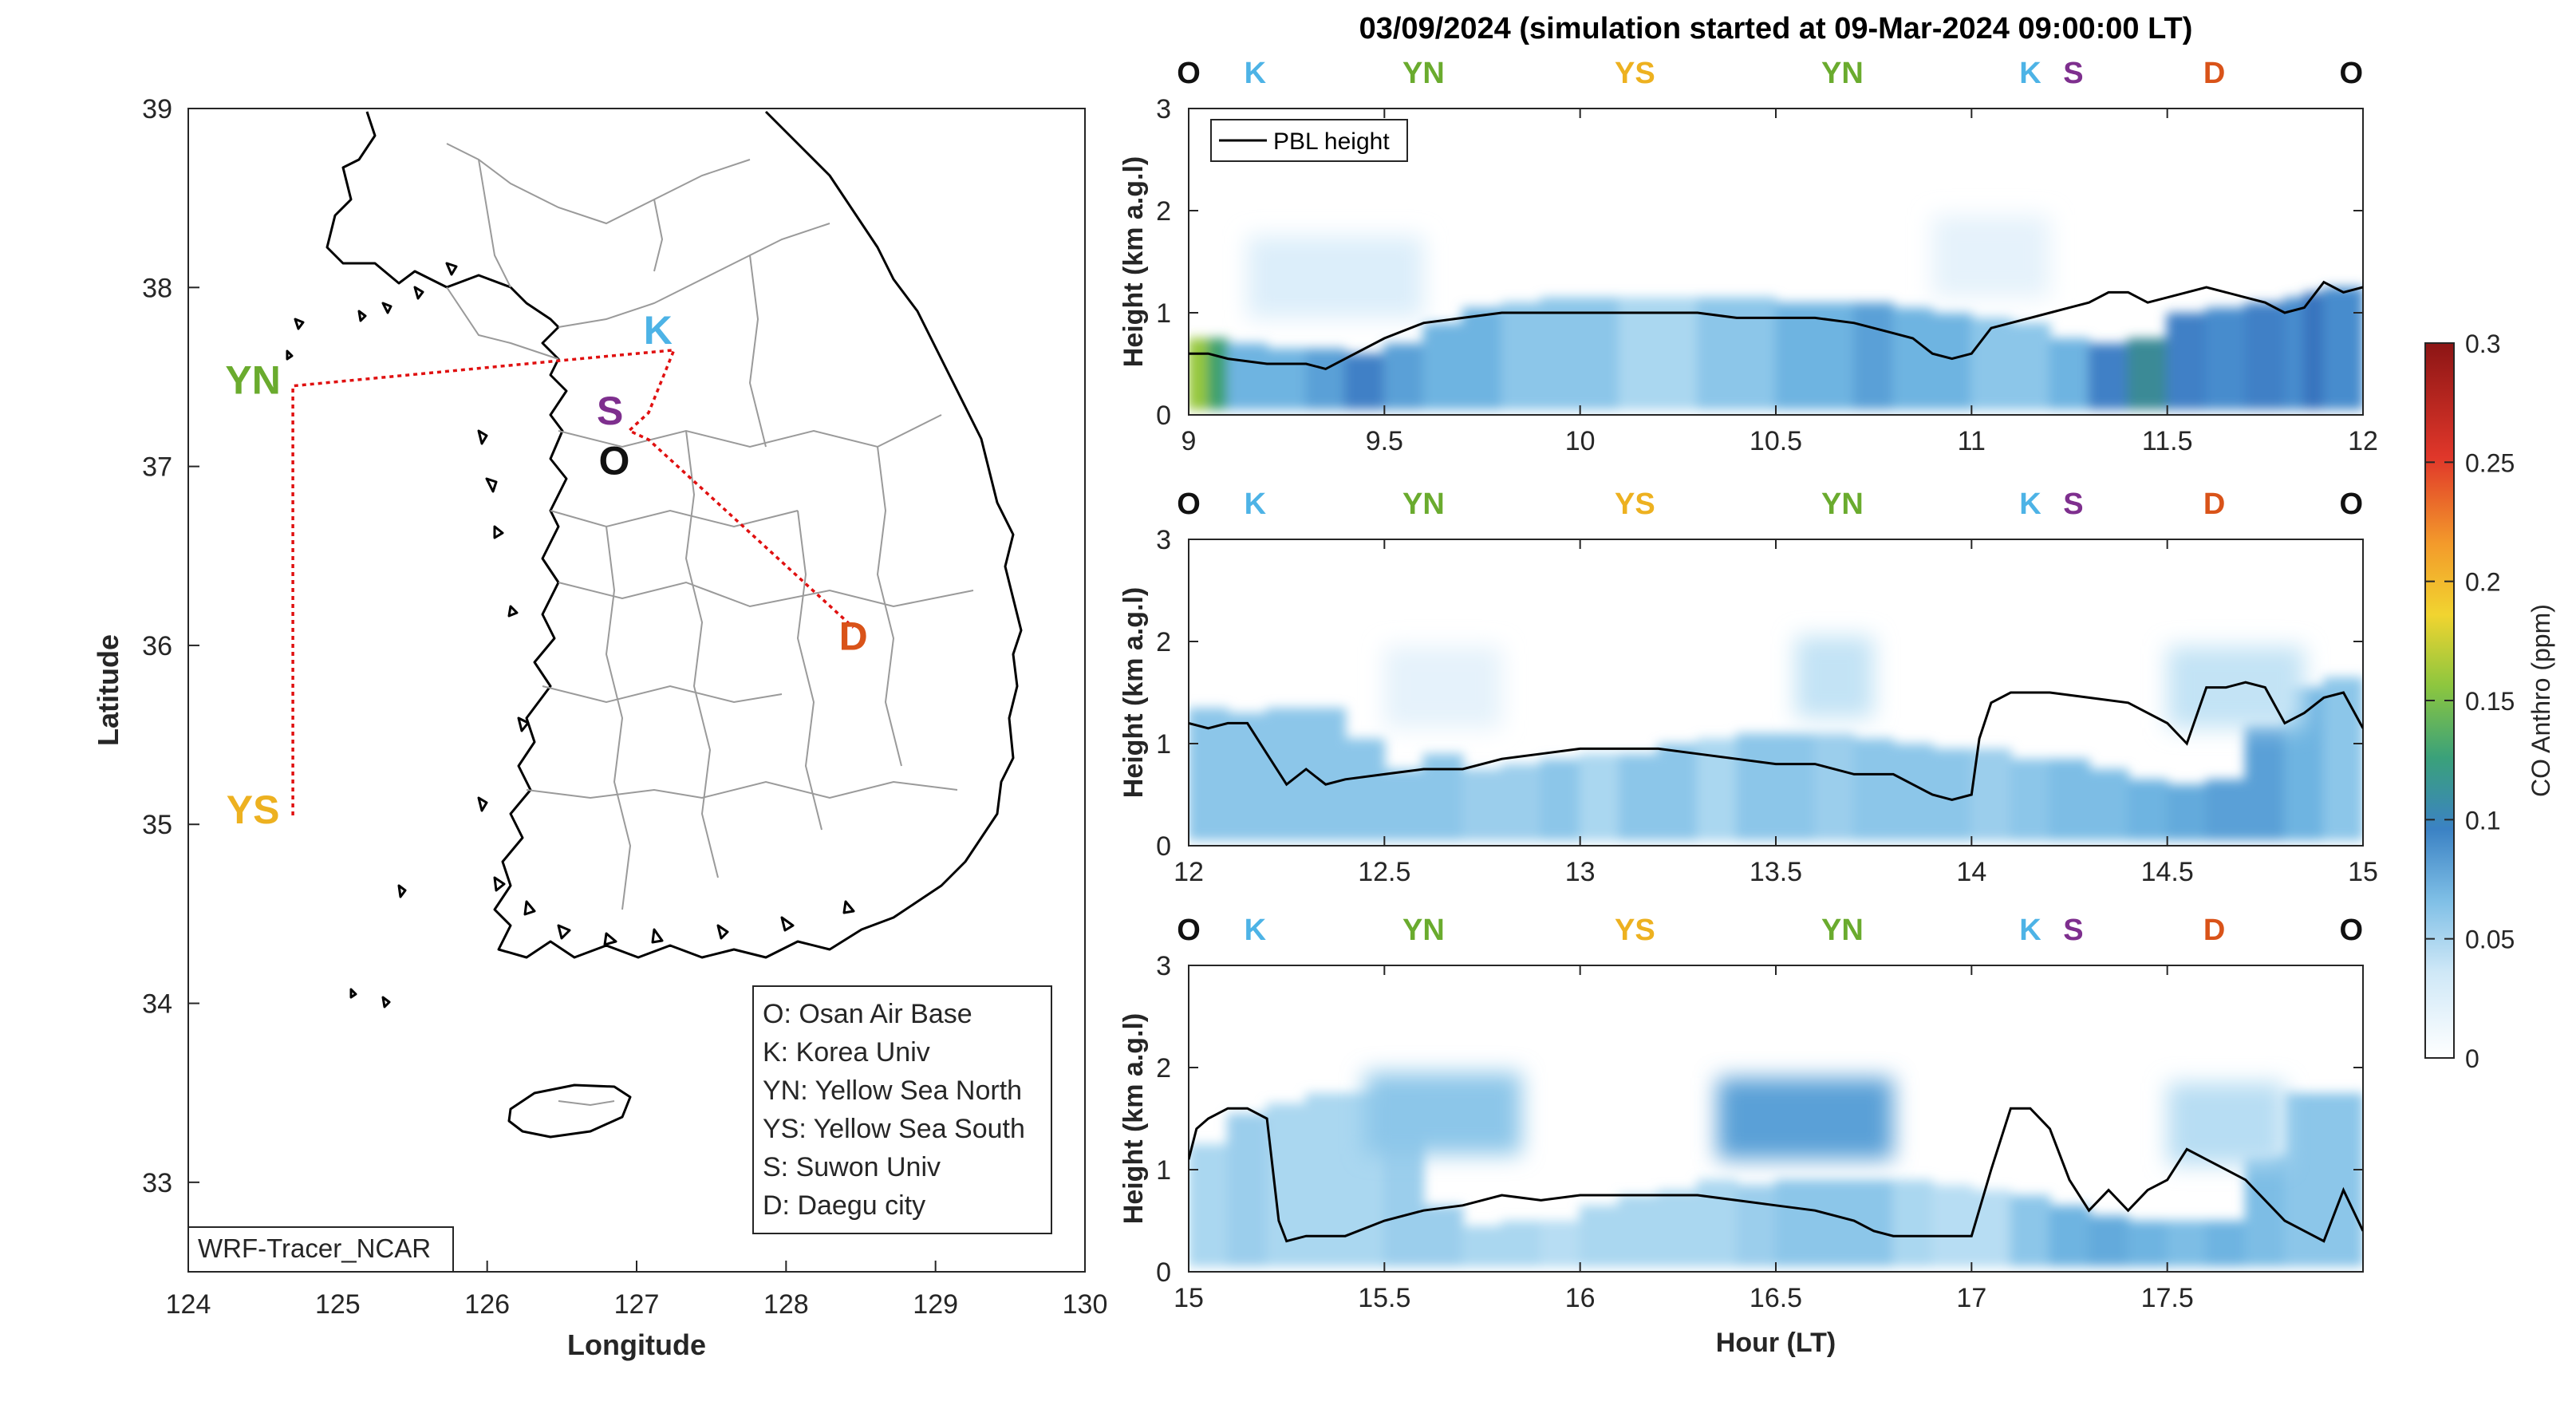 This screenshot has height=1413, width=2576. Describe the element at coordinates (189, 1304) in the screenshot. I see `map-x-tick-label: 124` at that location.